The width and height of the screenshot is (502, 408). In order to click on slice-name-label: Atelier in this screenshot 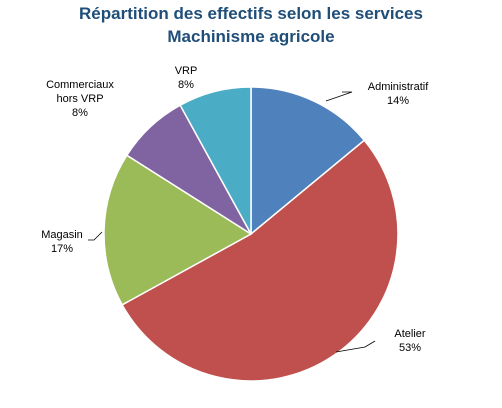, I will do `click(410, 334)`.